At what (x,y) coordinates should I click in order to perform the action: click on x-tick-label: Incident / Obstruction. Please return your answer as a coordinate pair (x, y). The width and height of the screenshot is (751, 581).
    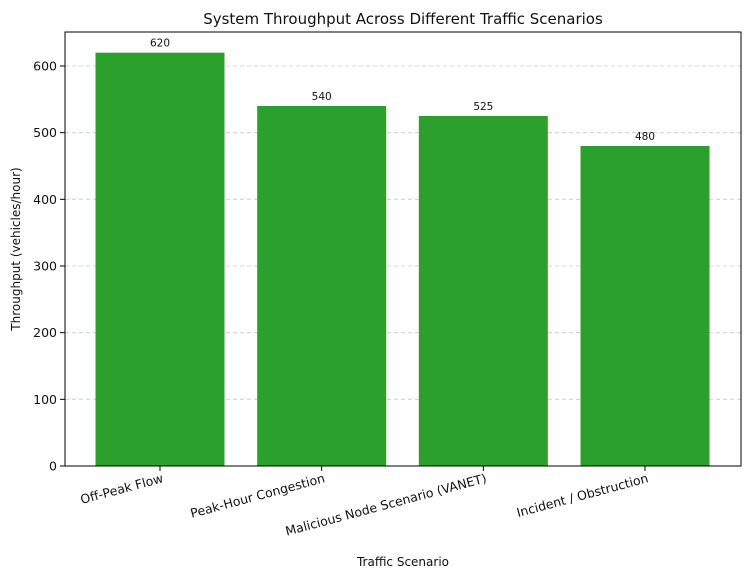
    Looking at the image, I should click on (582, 495).